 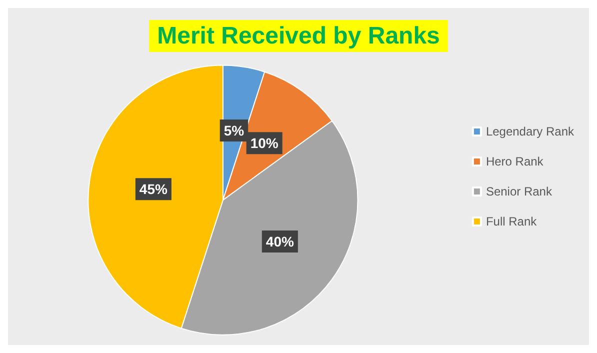 What do you see at coordinates (512, 221) in the screenshot?
I see `legend-label: Full Rank` at bounding box center [512, 221].